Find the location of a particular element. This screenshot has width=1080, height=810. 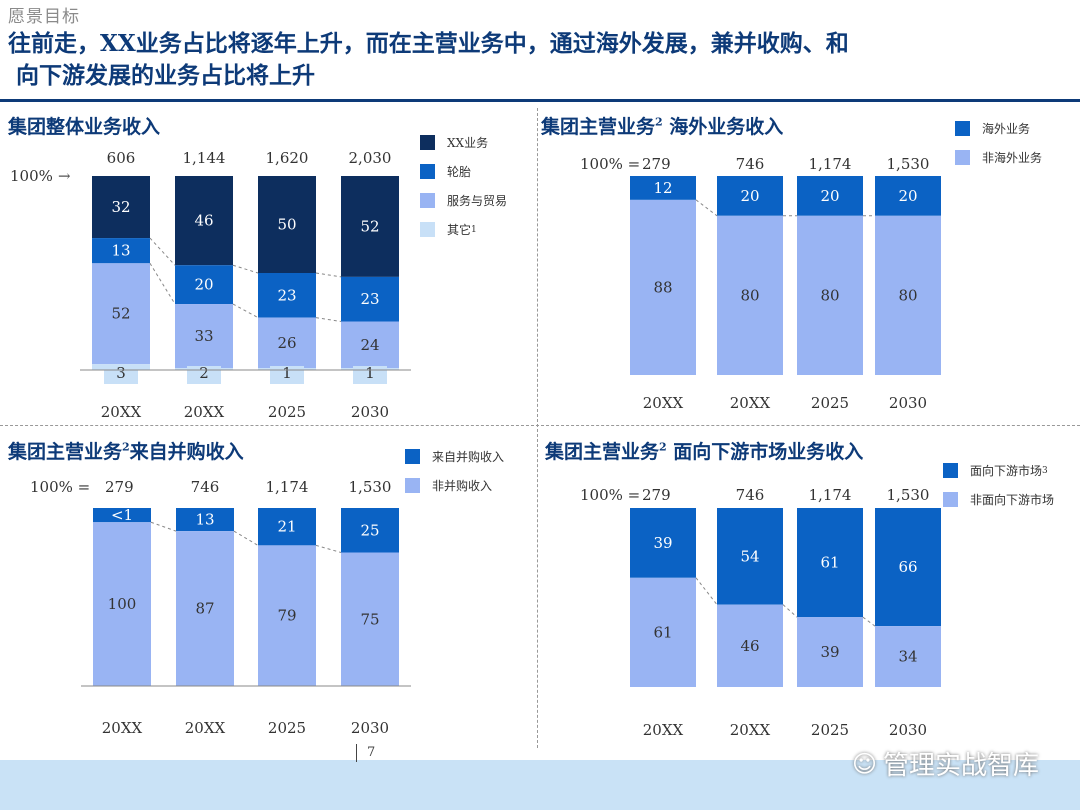

bar-value-label: <1 is located at coordinates (122, 515).